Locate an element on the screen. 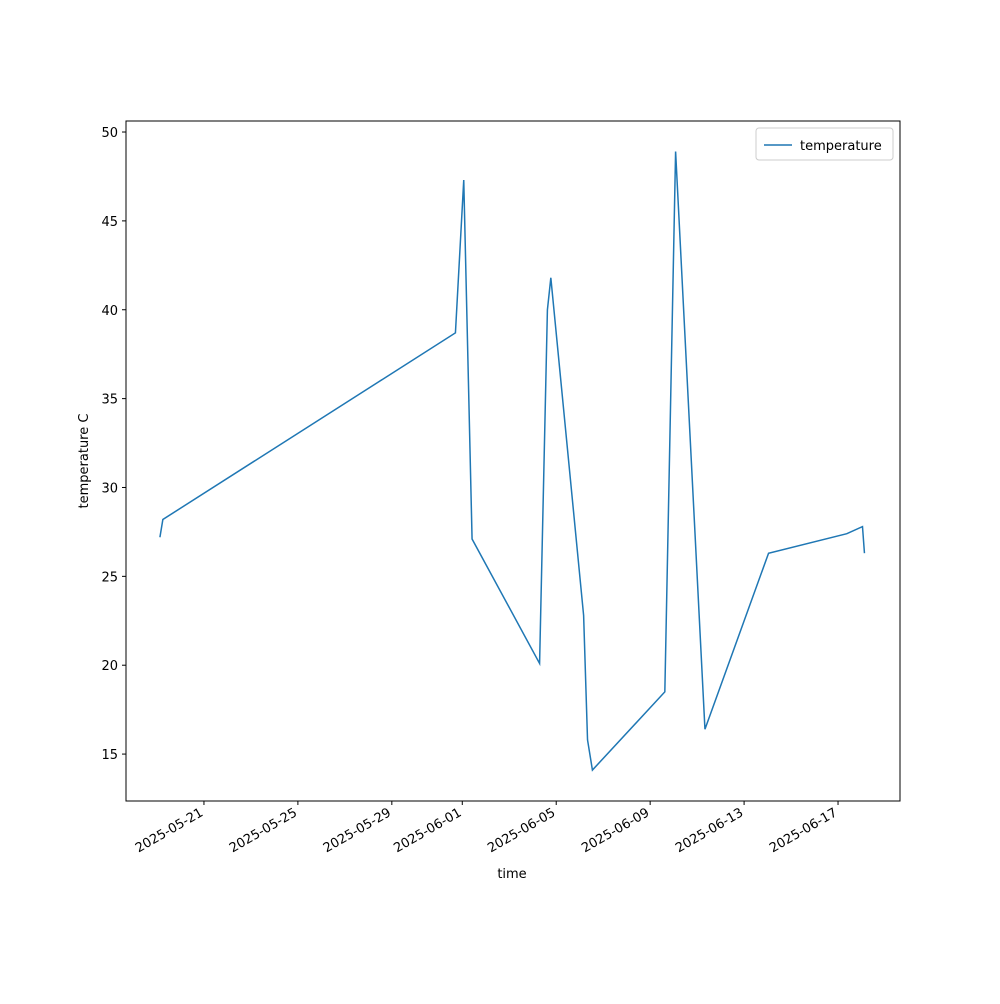 This screenshot has width=1000, height=1004. legend-label: temperature is located at coordinates (841, 146).